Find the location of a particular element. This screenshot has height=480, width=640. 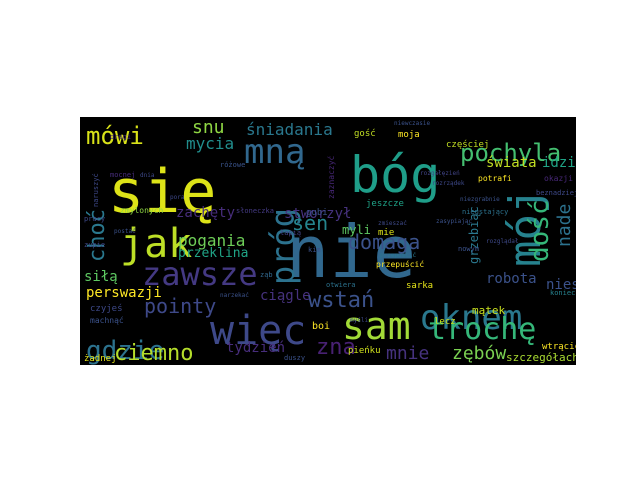

cloud-word: łapią is located at coordinates (290, 233).